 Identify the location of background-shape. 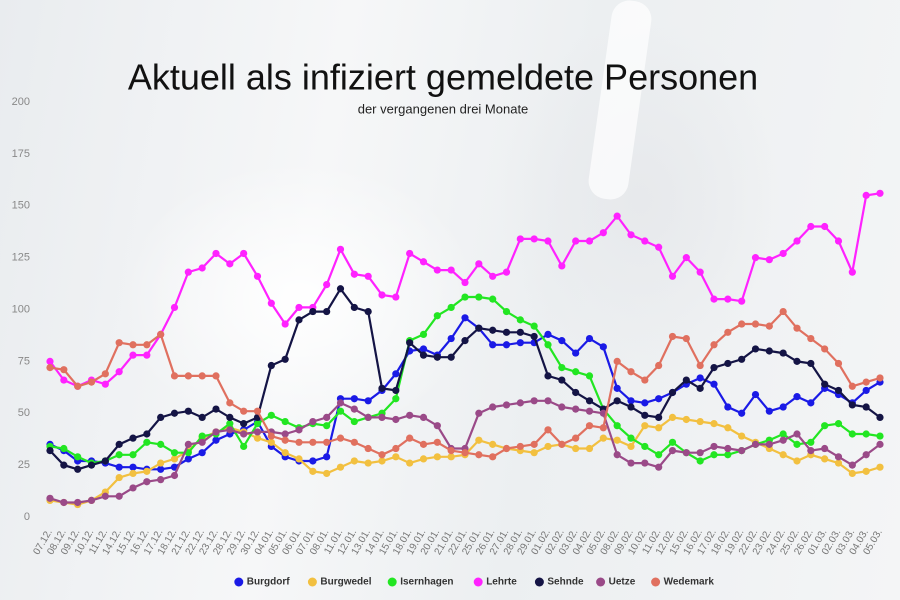
(620, 100).